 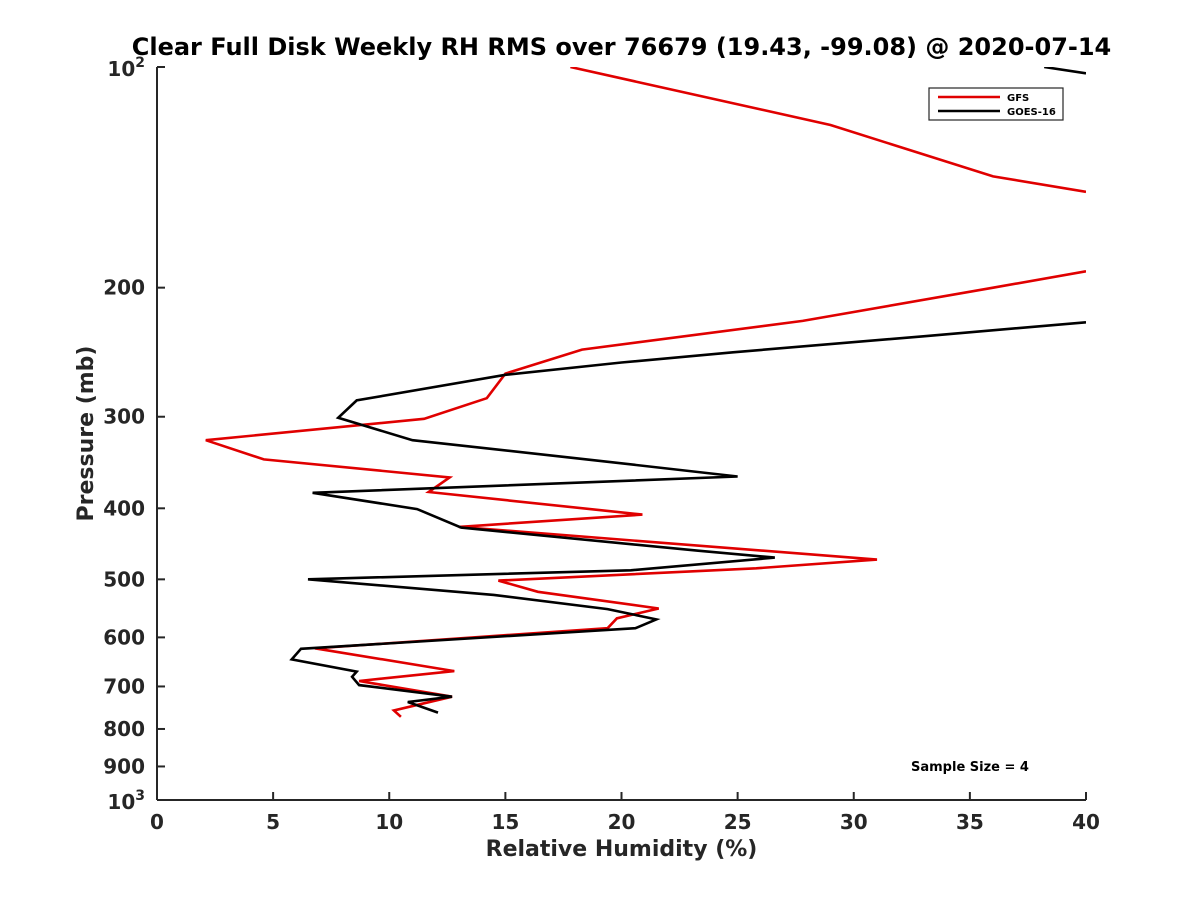 What do you see at coordinates (157, 822) in the screenshot?
I see `x-tick-label: 0` at bounding box center [157, 822].